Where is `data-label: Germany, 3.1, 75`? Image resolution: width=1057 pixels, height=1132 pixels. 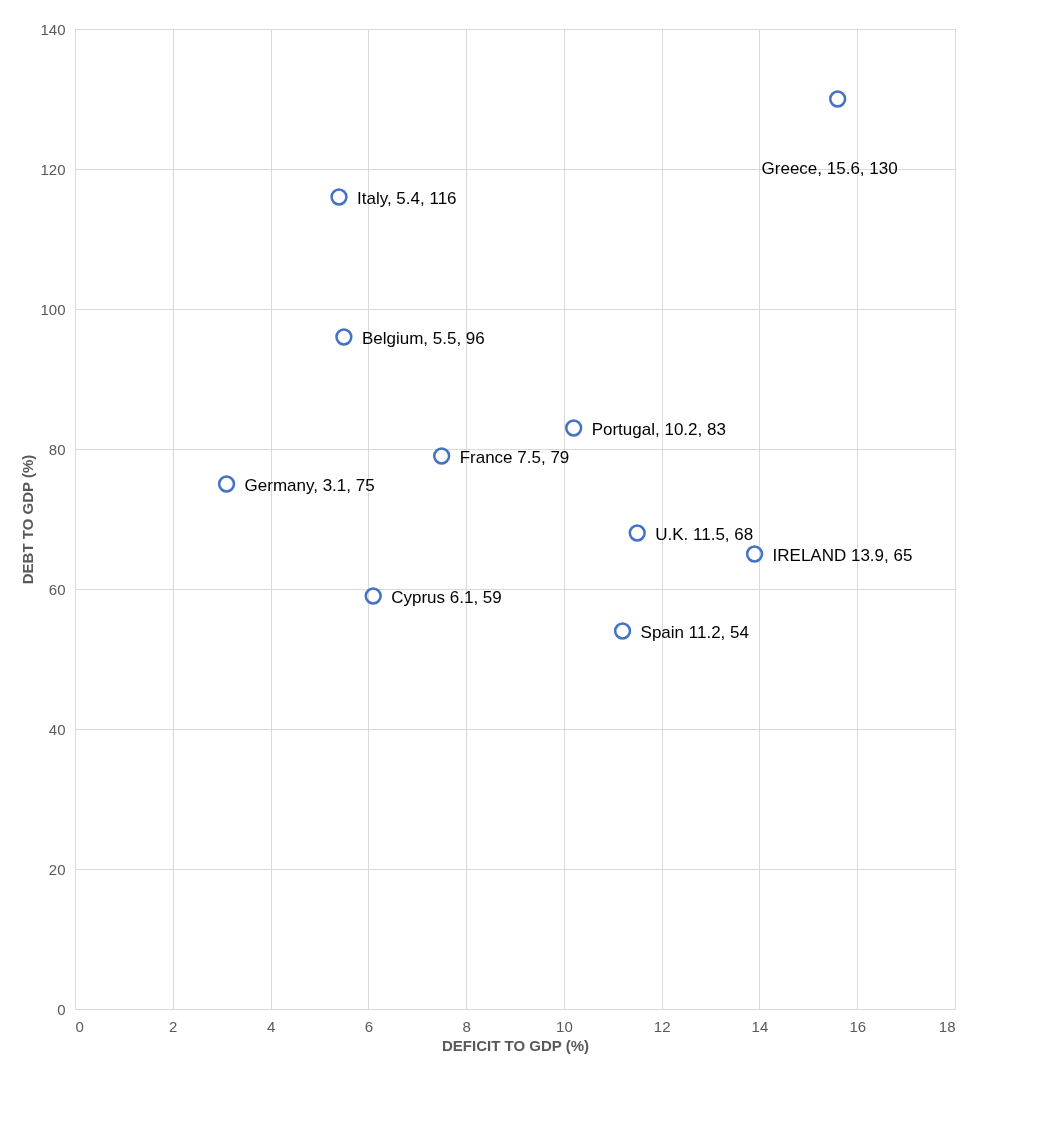
data-label: Germany, 3.1, 75 is located at coordinates (309, 485).